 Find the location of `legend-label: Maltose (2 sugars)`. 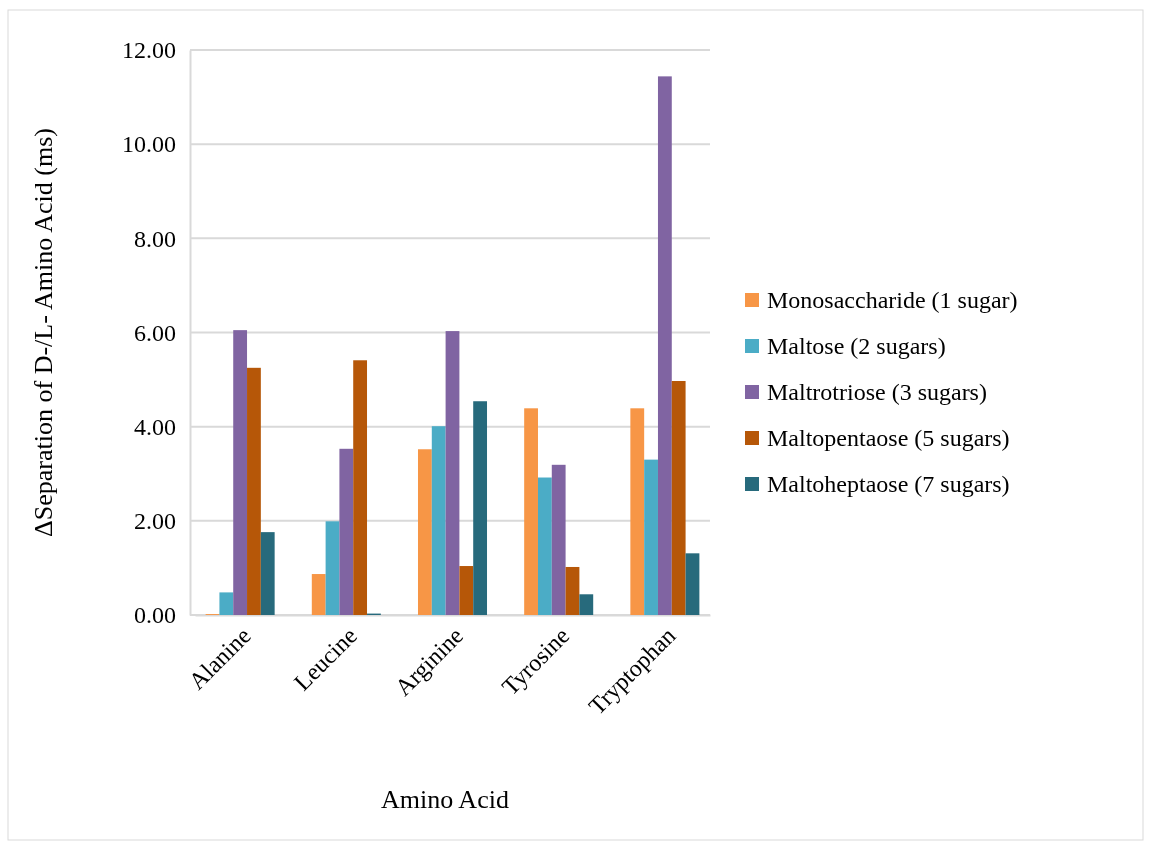

legend-label: Maltose (2 sugars) is located at coordinates (856, 346).